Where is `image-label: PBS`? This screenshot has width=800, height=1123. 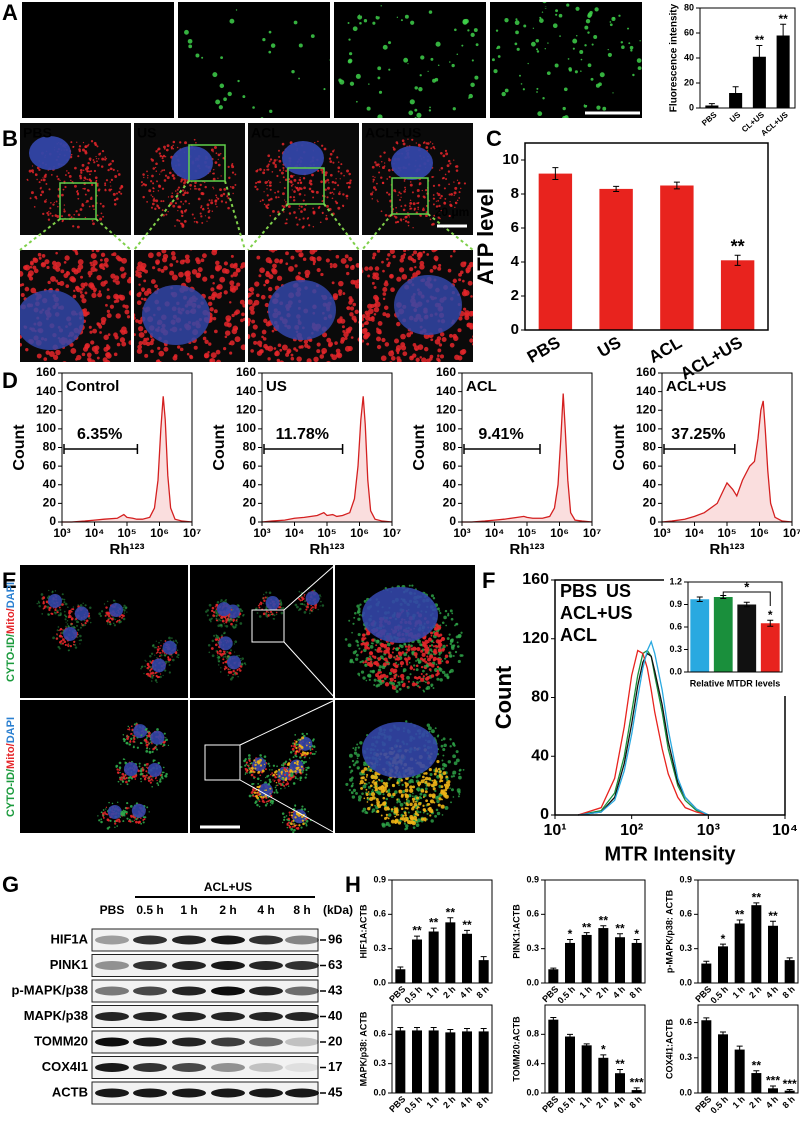 image-label: PBS is located at coordinates (37, 133).